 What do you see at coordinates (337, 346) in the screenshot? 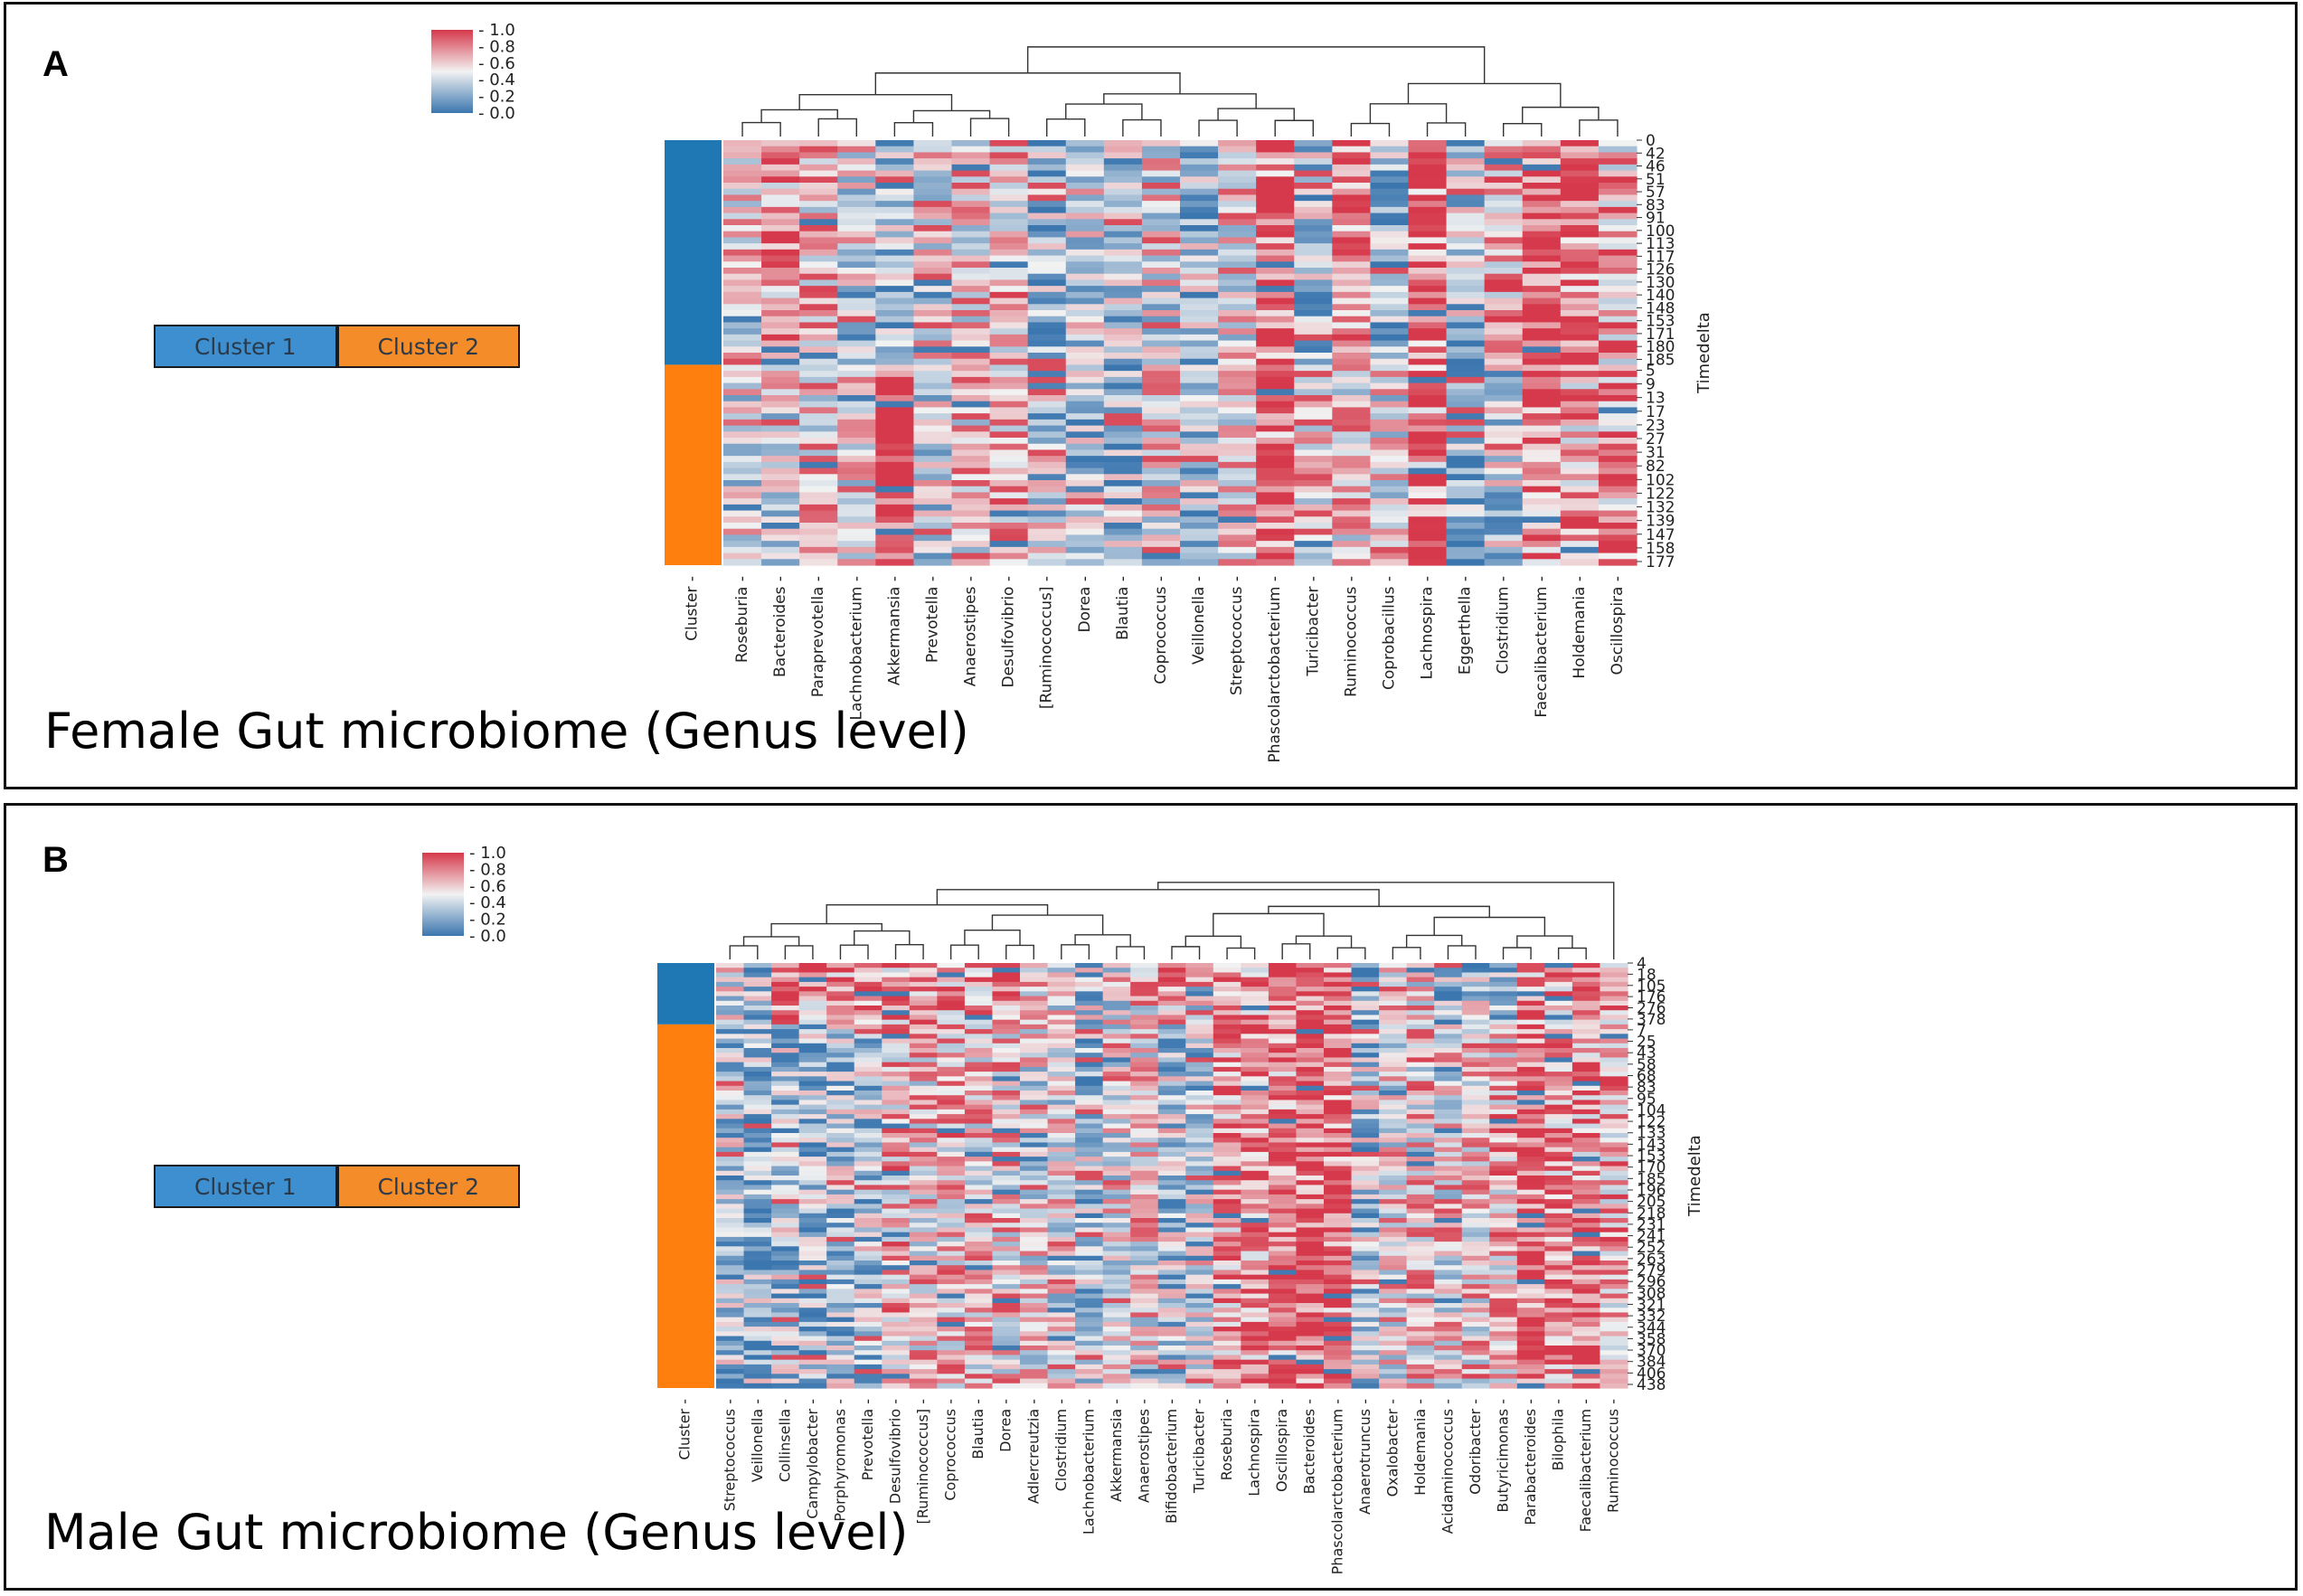
I see `cluster-legend: Cluster 1 Cluster 2` at bounding box center [337, 346].